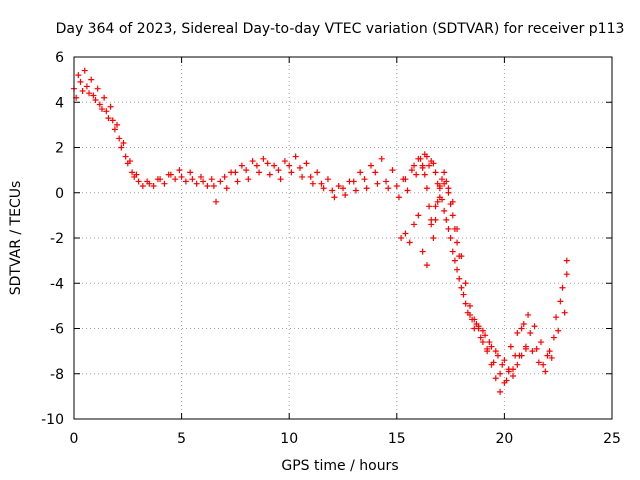 This screenshot has width=640, height=480. Describe the element at coordinates (57, 375) in the screenshot. I see `y-tick-label: -8` at that location.